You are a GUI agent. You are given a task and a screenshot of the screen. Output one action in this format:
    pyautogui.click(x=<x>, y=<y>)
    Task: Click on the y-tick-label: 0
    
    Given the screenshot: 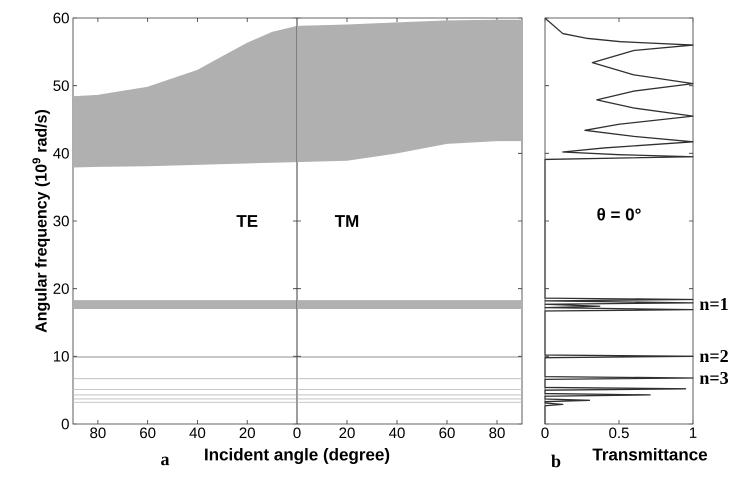 What is the action you would take?
    pyautogui.click(x=65, y=424)
    